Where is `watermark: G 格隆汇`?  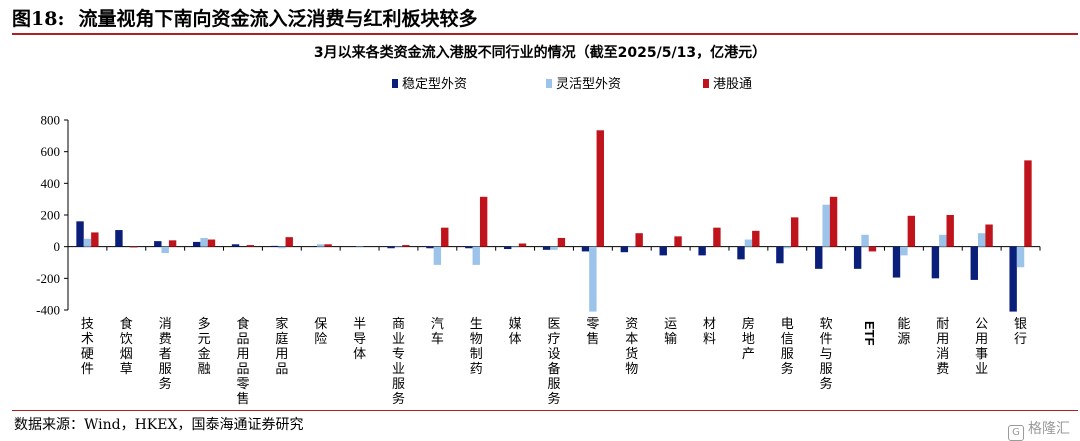 watermark: G 格隆汇 is located at coordinates (1039, 429).